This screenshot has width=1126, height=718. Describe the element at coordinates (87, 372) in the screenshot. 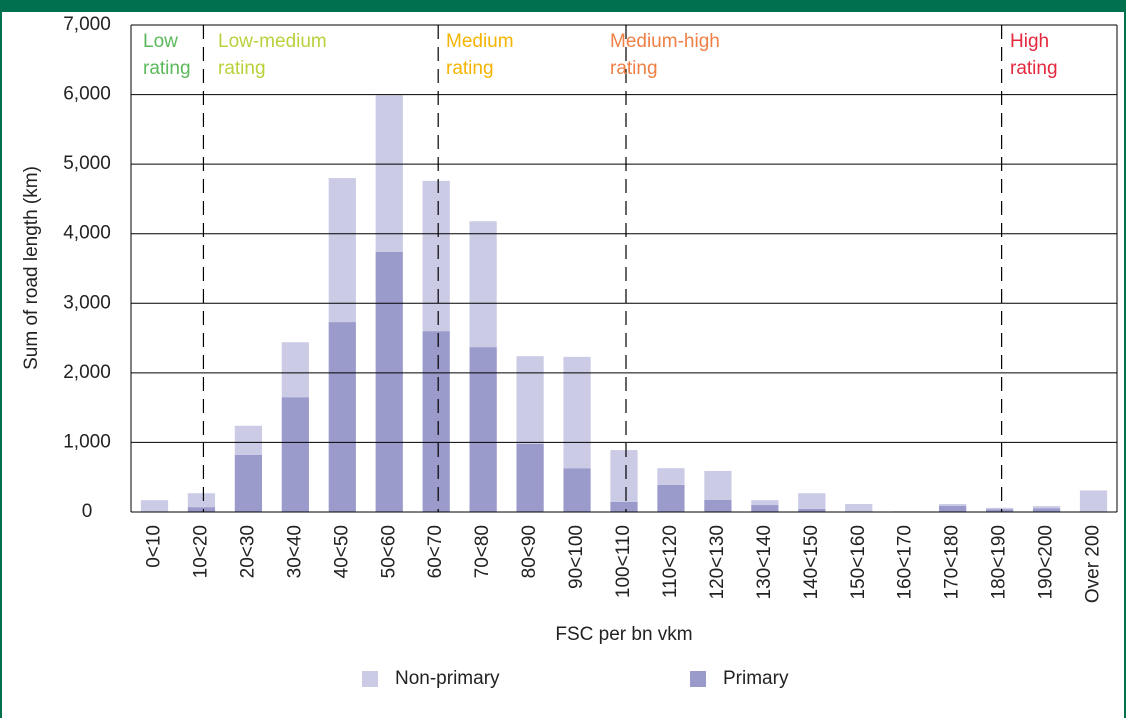

I see `y-tick-label: 2,000` at that location.